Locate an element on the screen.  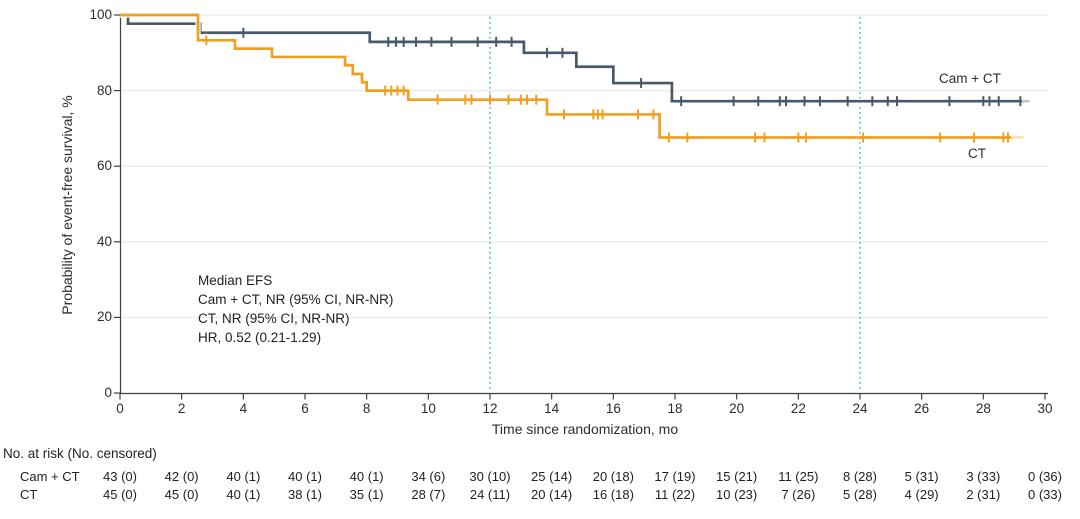
risk-value: 7 (26) is located at coordinates (798, 494).